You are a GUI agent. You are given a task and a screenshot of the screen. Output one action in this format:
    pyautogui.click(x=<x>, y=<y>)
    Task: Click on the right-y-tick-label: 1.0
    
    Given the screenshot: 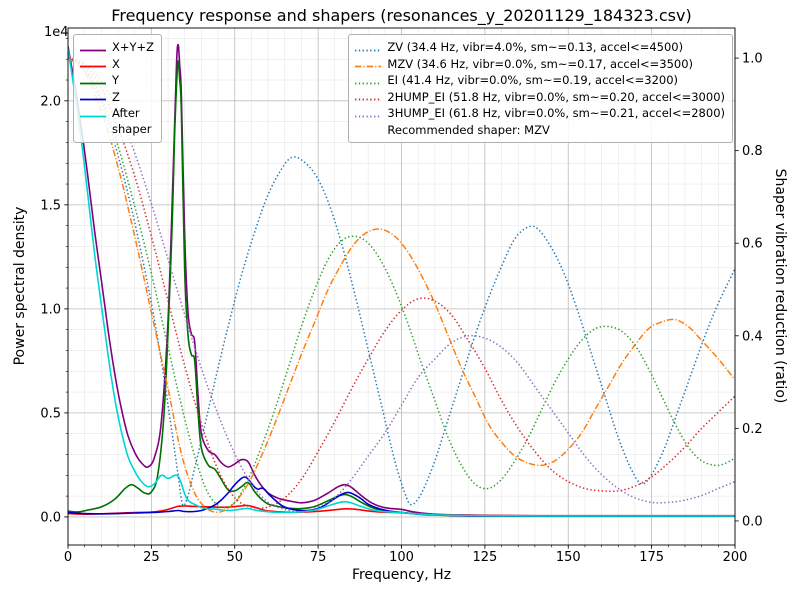 What is the action you would take?
    pyautogui.click(x=752, y=59)
    